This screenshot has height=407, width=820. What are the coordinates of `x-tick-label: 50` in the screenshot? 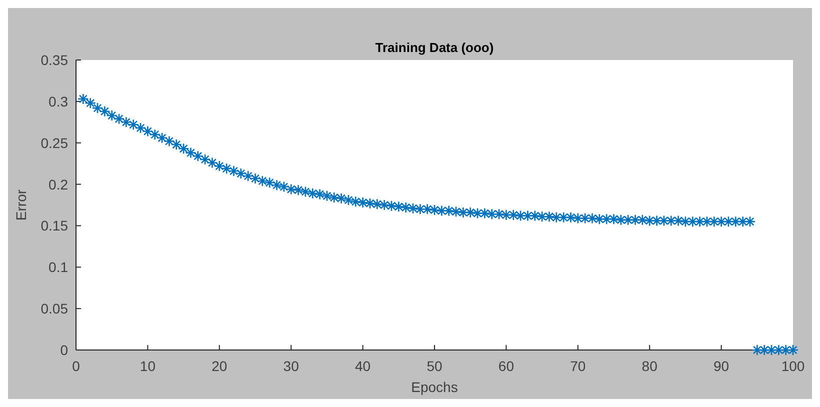 It's located at (434, 366).